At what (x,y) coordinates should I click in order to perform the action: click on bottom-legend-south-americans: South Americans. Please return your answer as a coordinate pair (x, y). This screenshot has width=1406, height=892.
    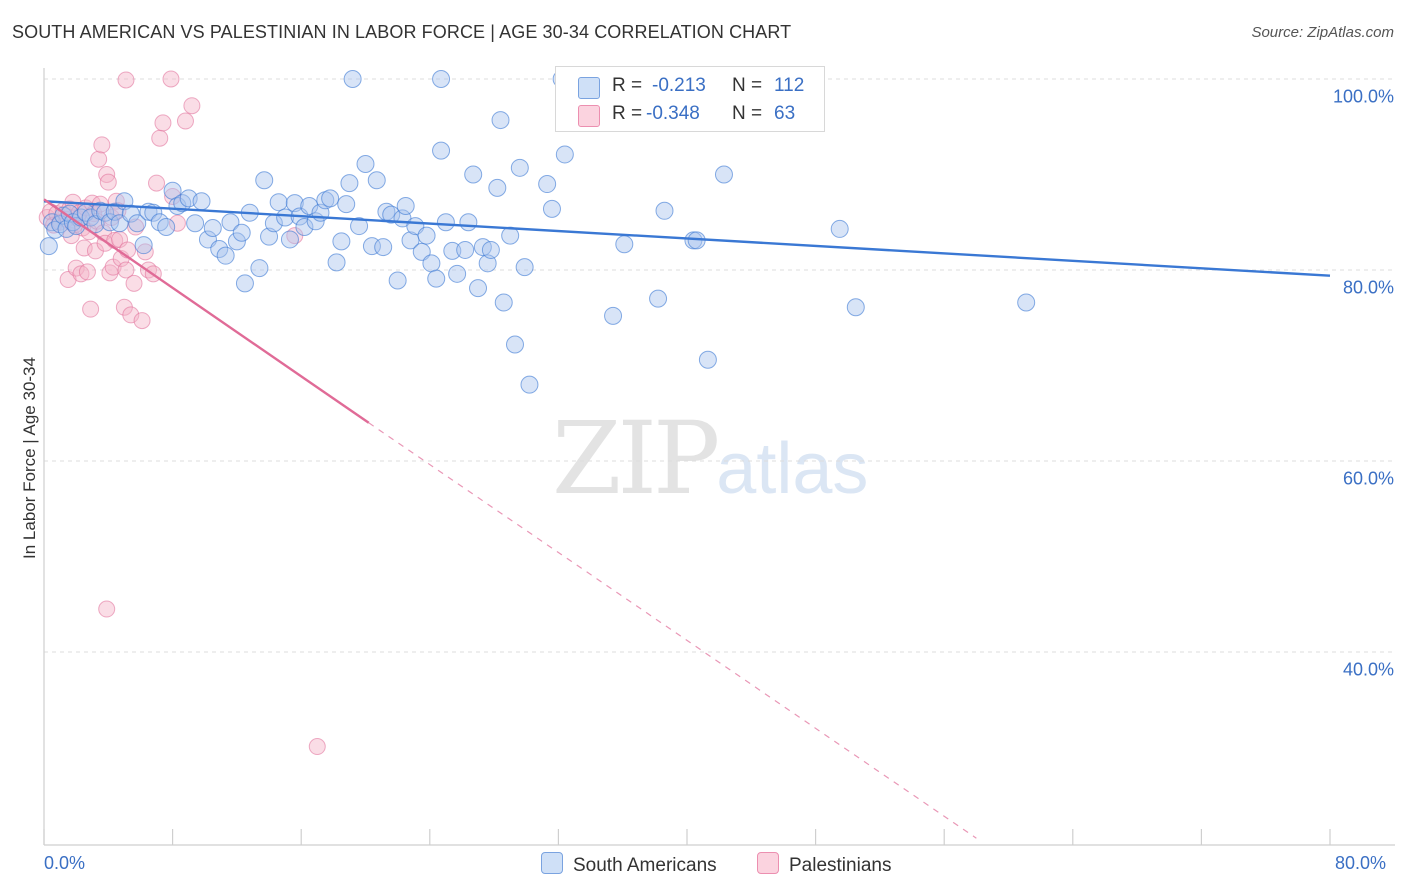
    Looking at the image, I should click on (629, 864).